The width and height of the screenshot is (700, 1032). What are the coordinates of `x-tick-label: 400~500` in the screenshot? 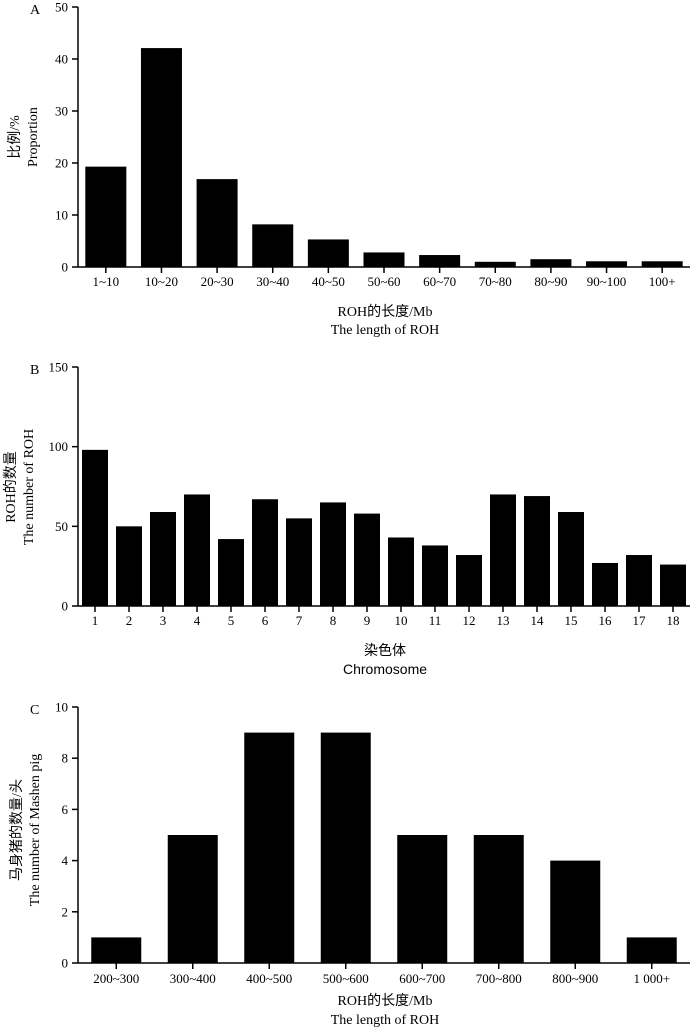 It's located at (269, 978).